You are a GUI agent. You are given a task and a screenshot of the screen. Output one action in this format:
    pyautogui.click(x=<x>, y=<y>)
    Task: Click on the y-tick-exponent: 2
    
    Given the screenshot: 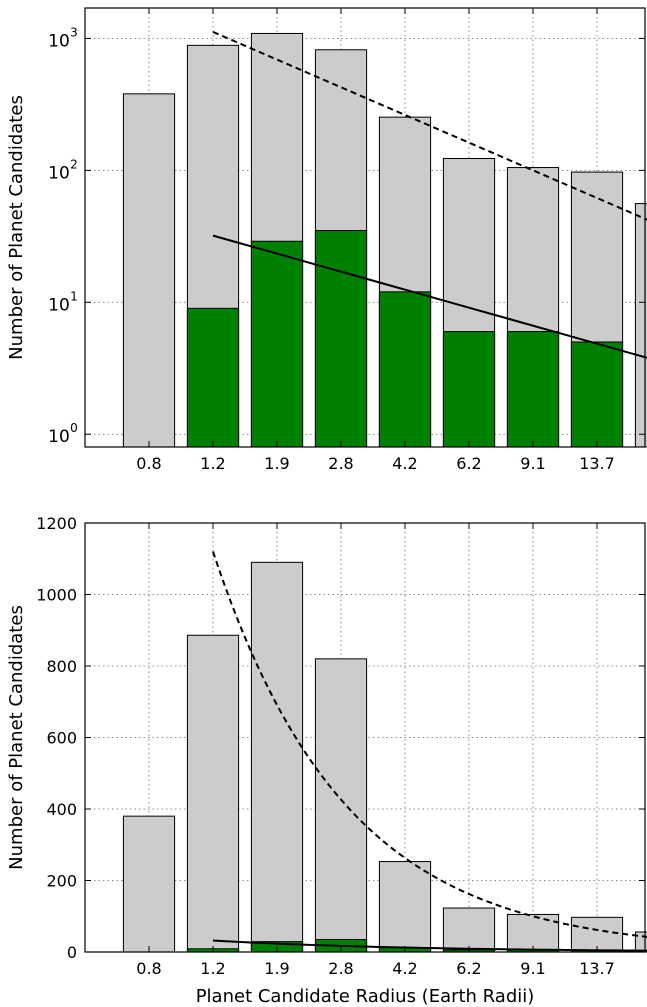 What is the action you would take?
    pyautogui.click(x=74, y=164)
    